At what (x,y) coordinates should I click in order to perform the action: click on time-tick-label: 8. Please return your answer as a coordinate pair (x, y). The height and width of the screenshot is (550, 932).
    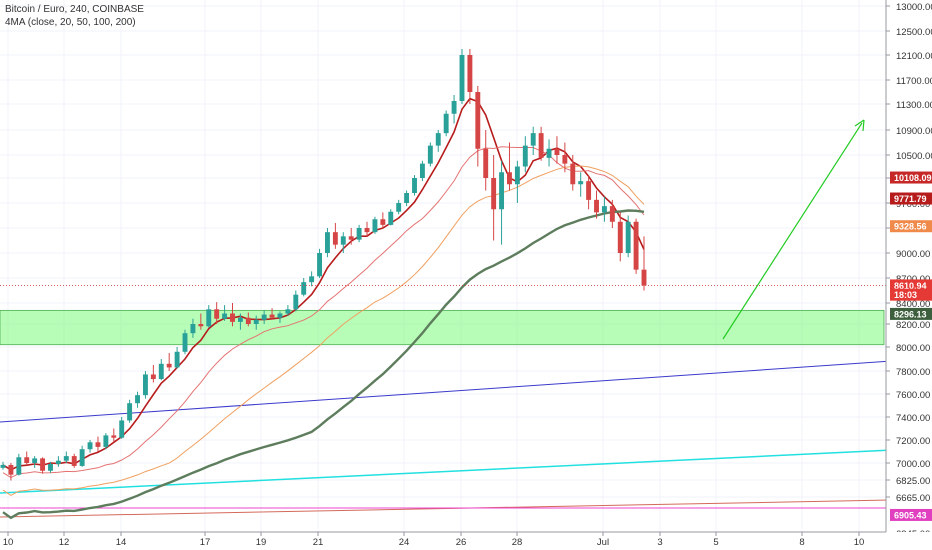
    Looking at the image, I should click on (801, 542).